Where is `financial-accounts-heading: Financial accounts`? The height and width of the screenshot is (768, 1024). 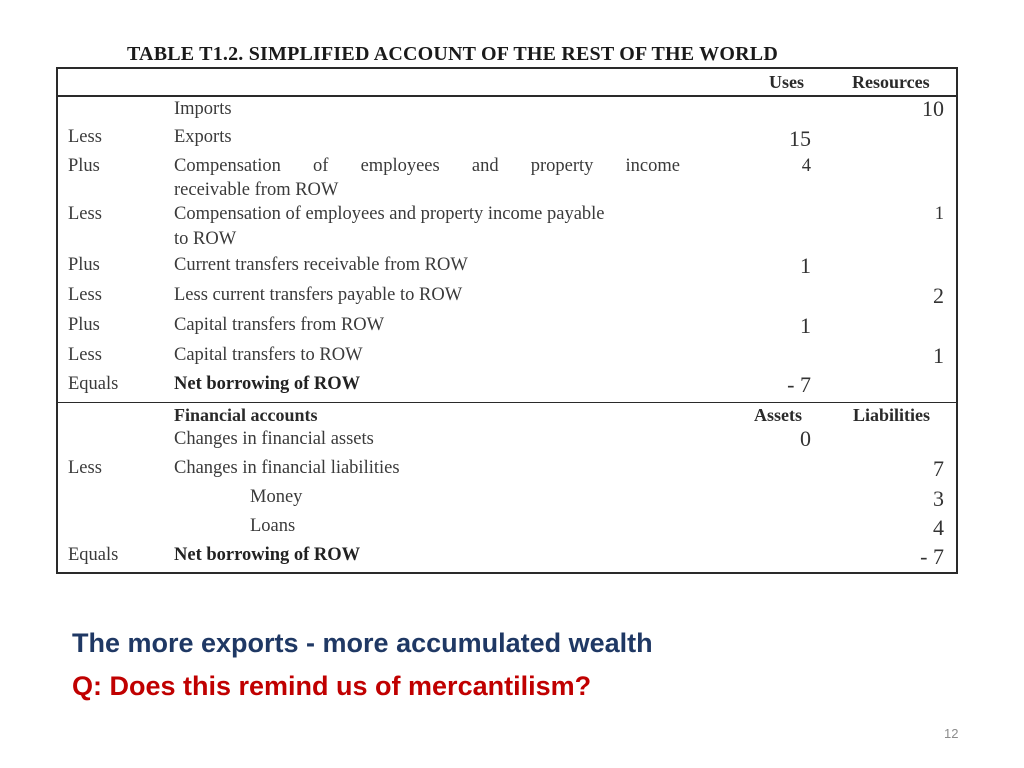 financial-accounts-heading: Financial accounts is located at coordinates (246, 415).